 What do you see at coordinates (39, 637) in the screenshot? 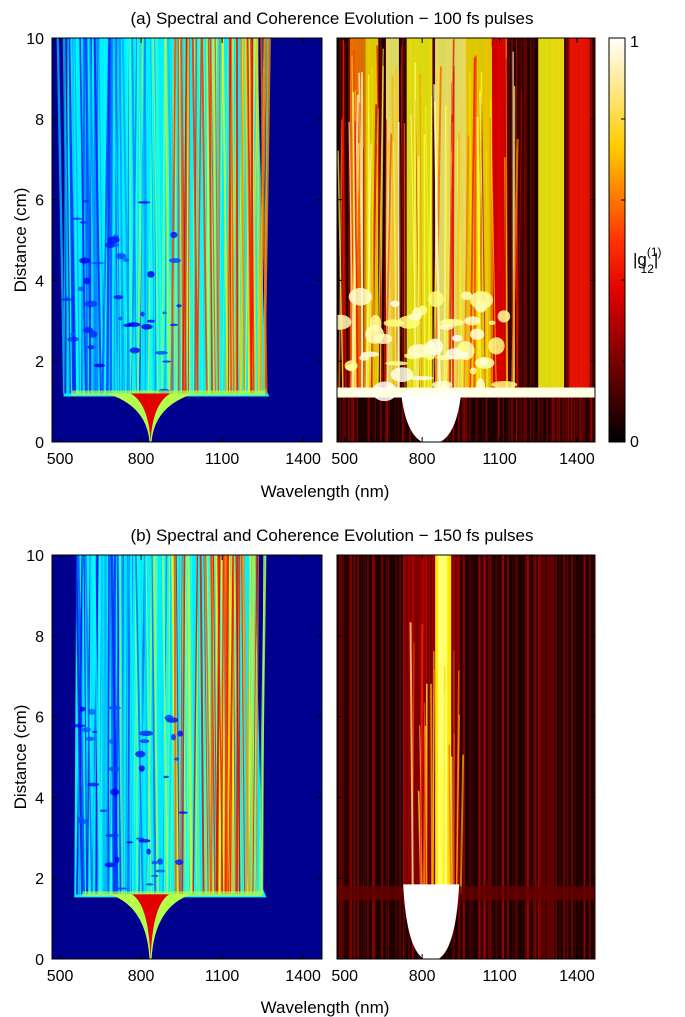
I see `y-tick-label: 8` at bounding box center [39, 637].